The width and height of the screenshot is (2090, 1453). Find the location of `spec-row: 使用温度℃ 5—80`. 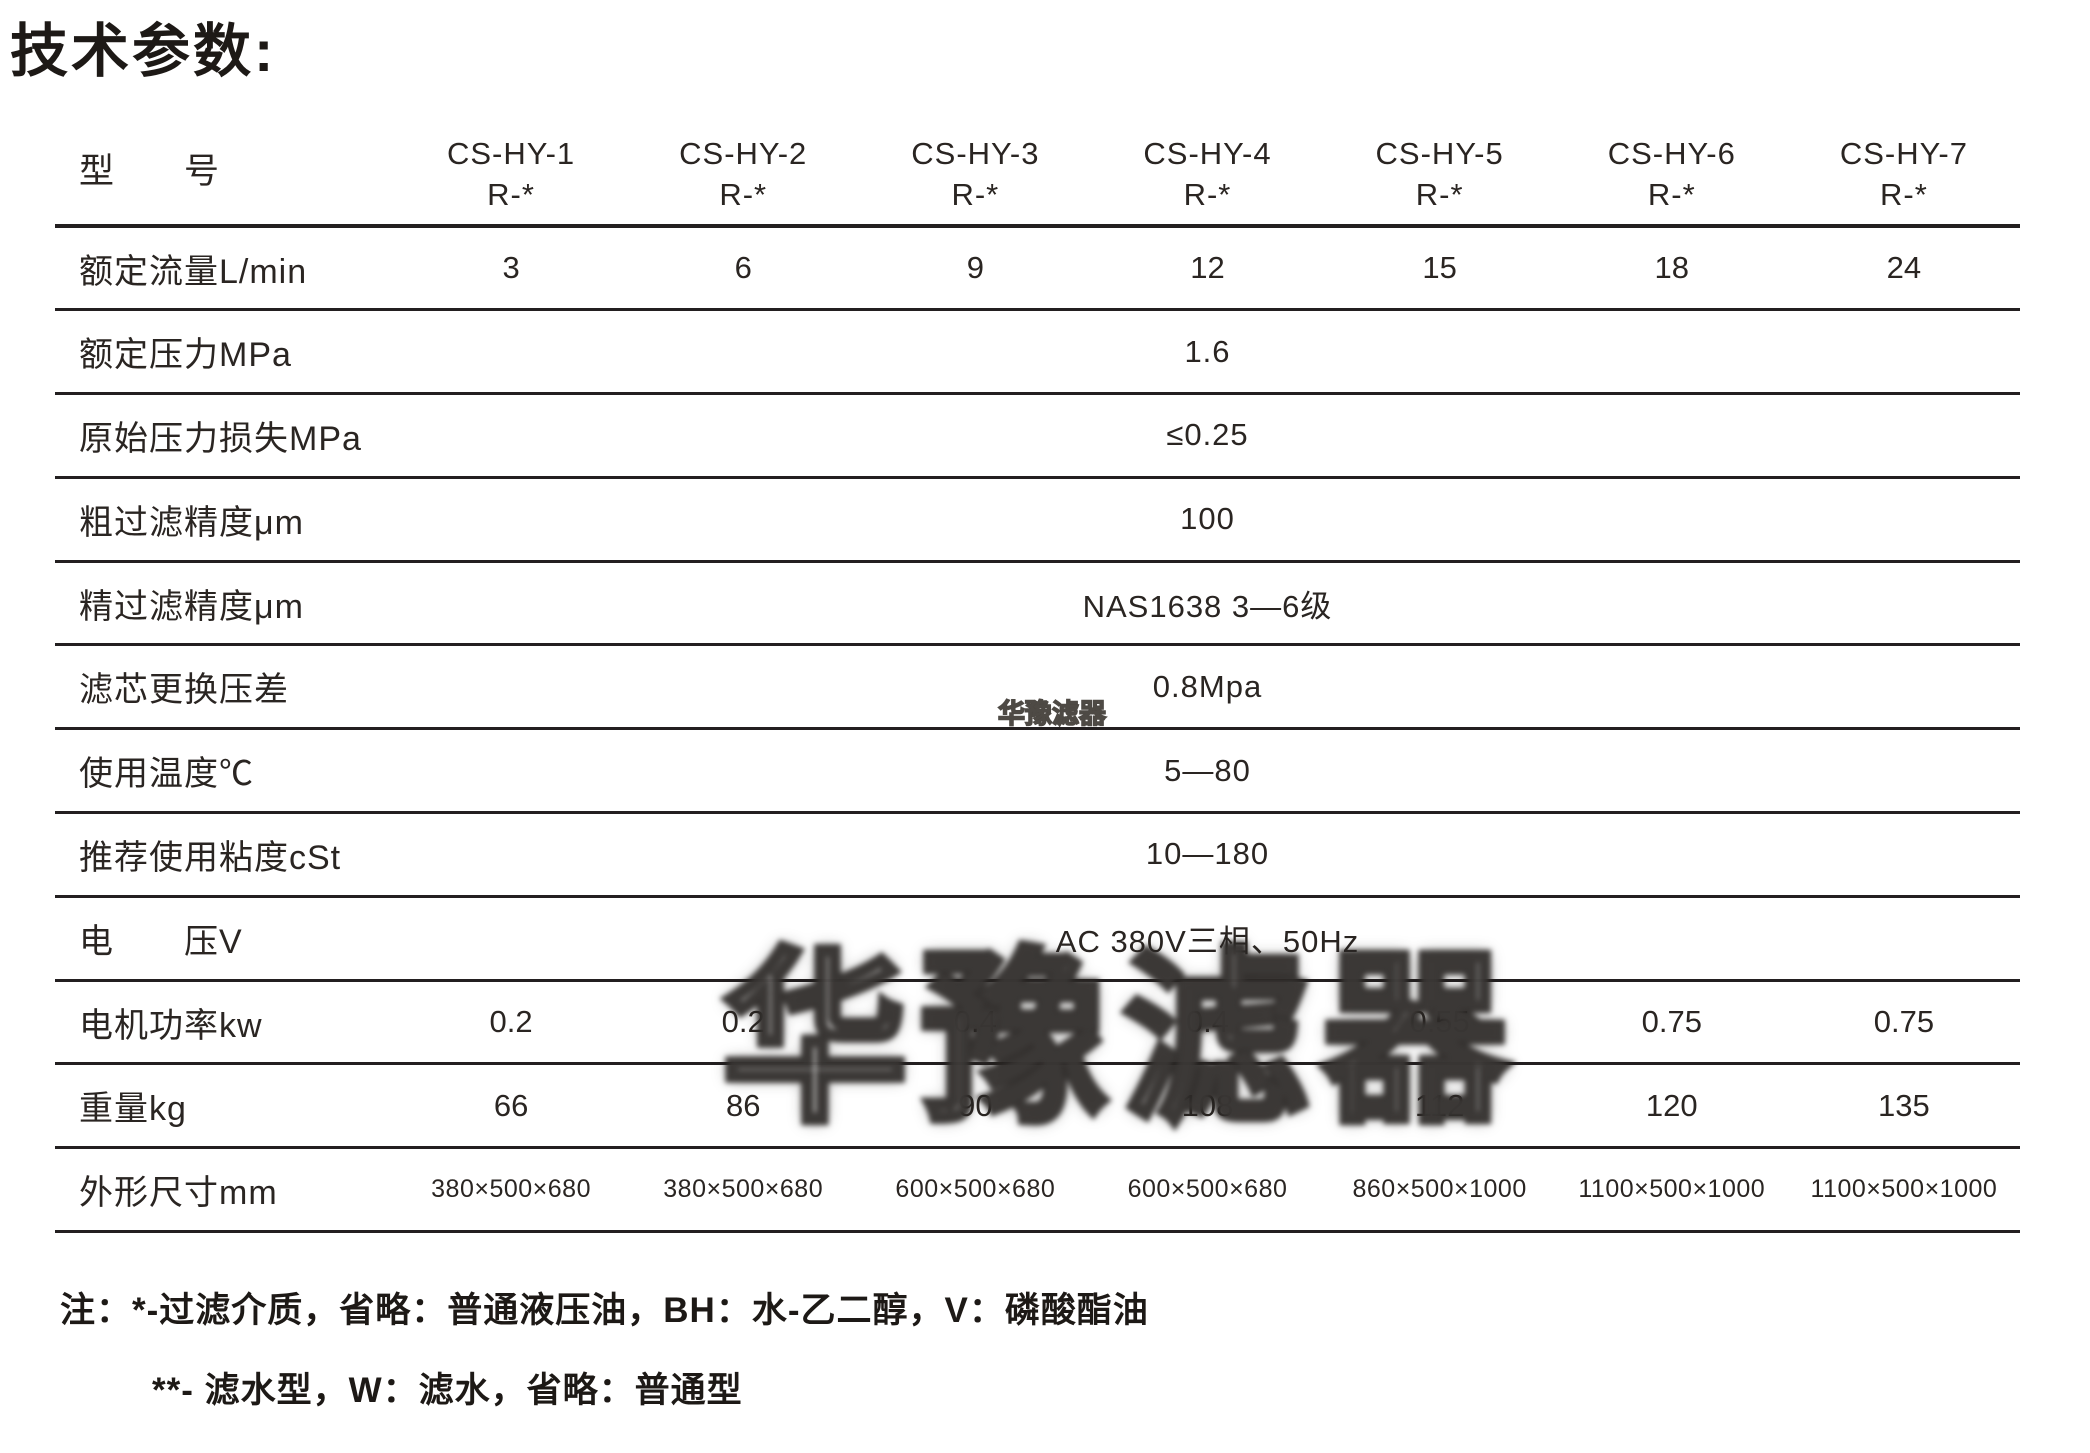

spec-row: 使用温度℃ 5—80 is located at coordinates (1037, 771).